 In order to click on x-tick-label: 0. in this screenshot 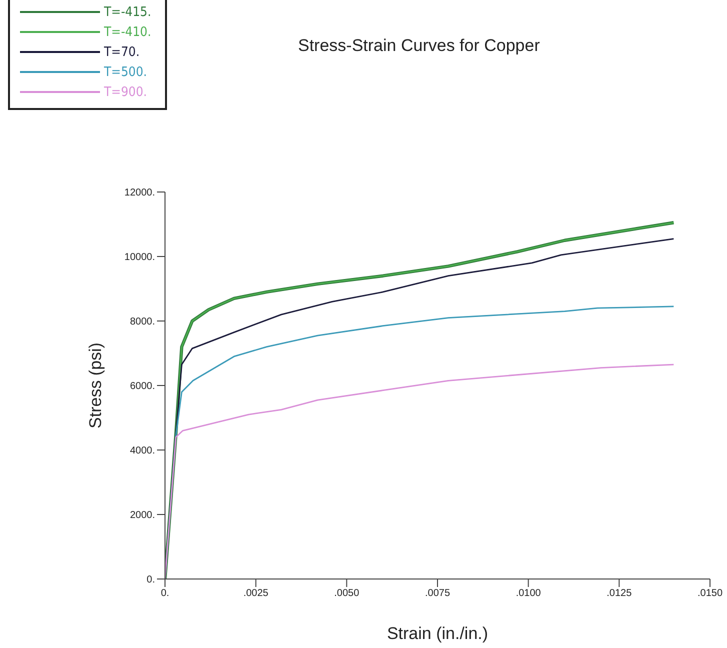, I will do `click(165, 594)`.